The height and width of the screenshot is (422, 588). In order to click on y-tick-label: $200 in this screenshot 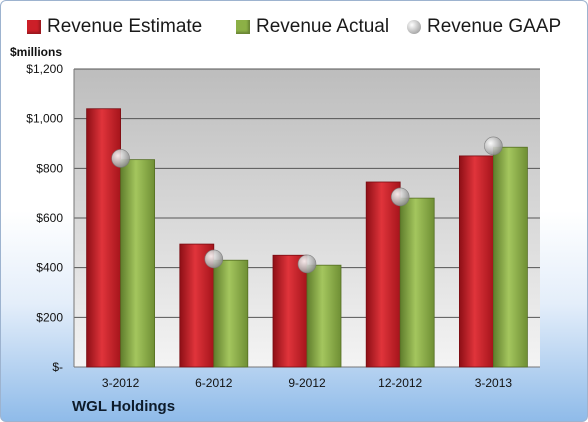, I will do `click(49, 317)`.